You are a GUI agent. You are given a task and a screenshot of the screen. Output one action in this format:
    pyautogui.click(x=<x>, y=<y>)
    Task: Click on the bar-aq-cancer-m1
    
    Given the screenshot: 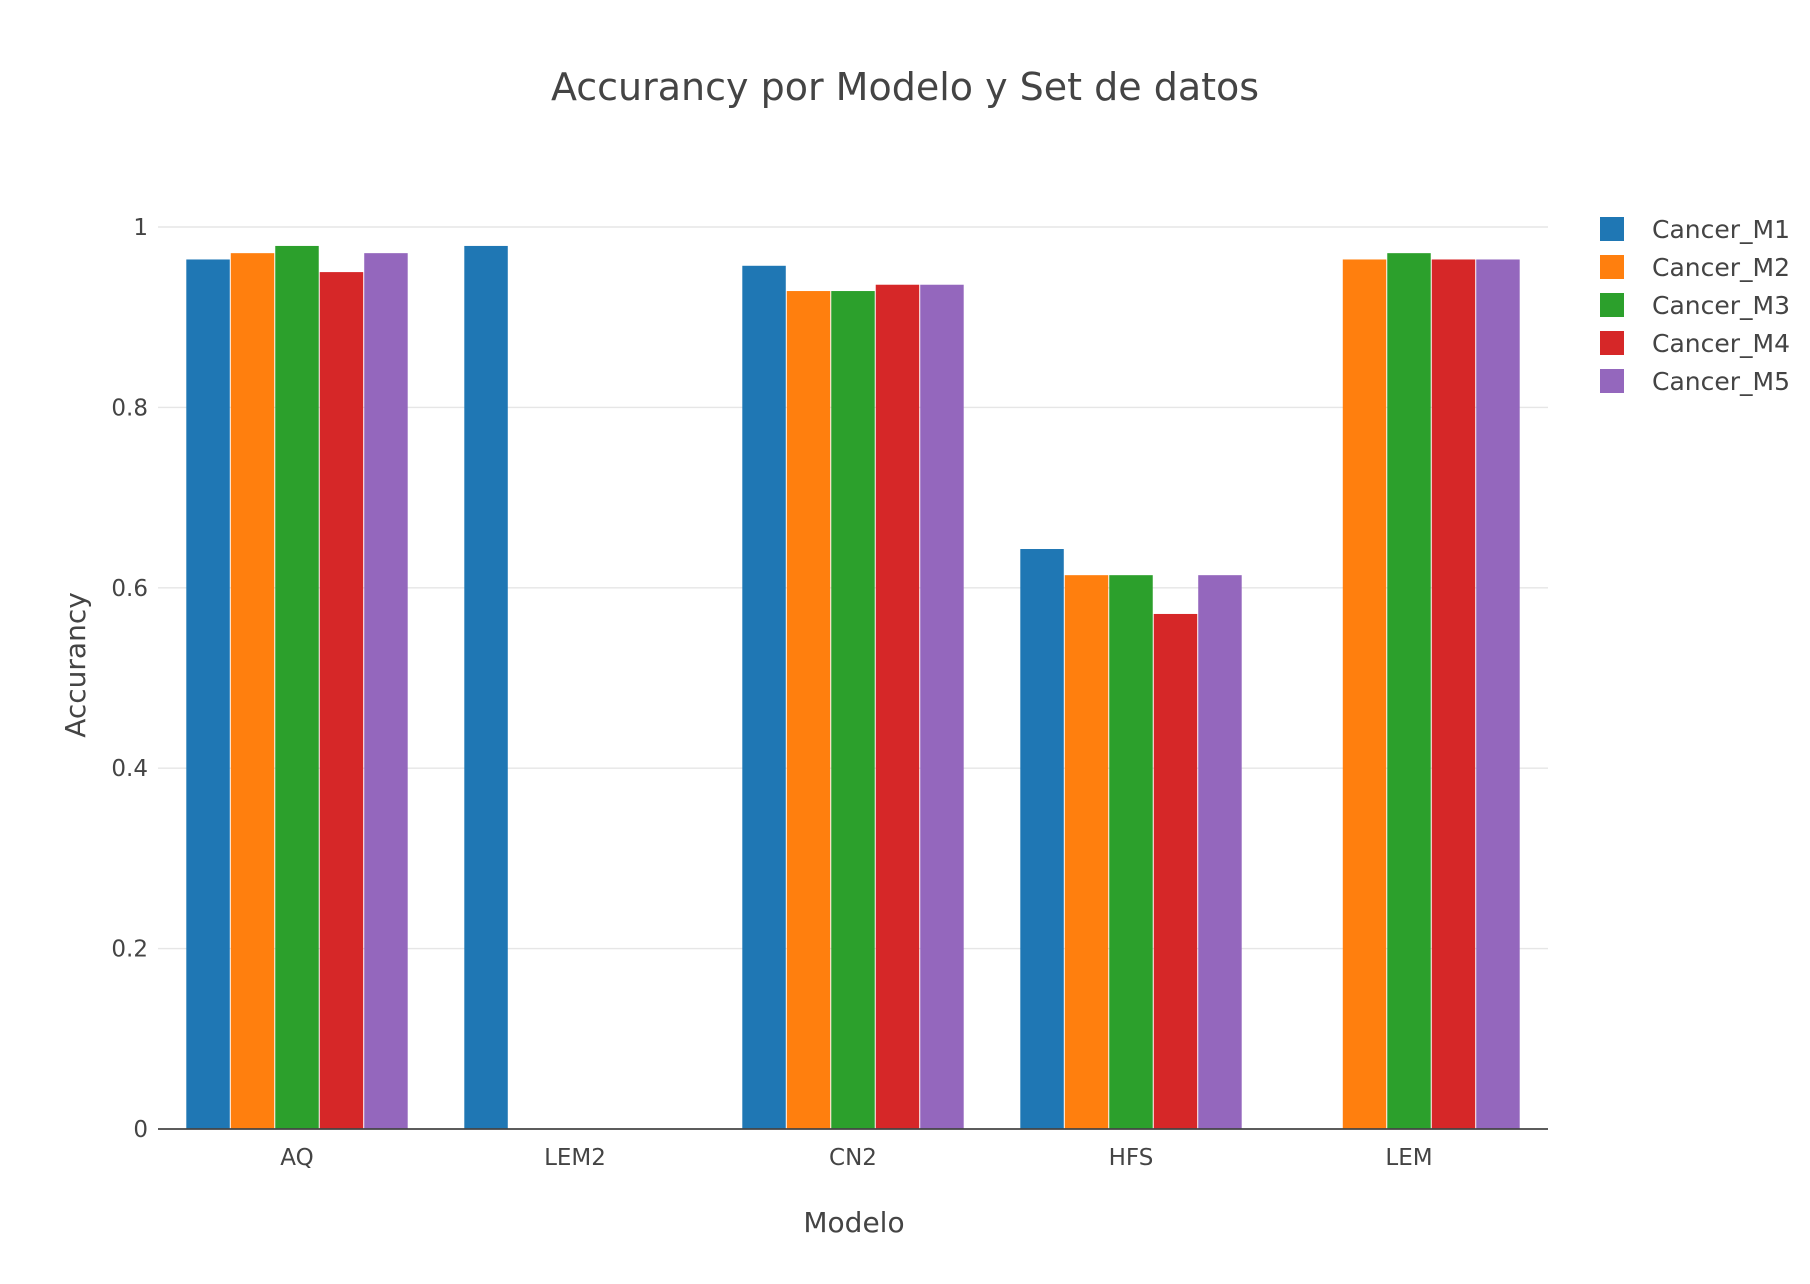 What is the action you would take?
    pyautogui.click(x=208, y=694)
    